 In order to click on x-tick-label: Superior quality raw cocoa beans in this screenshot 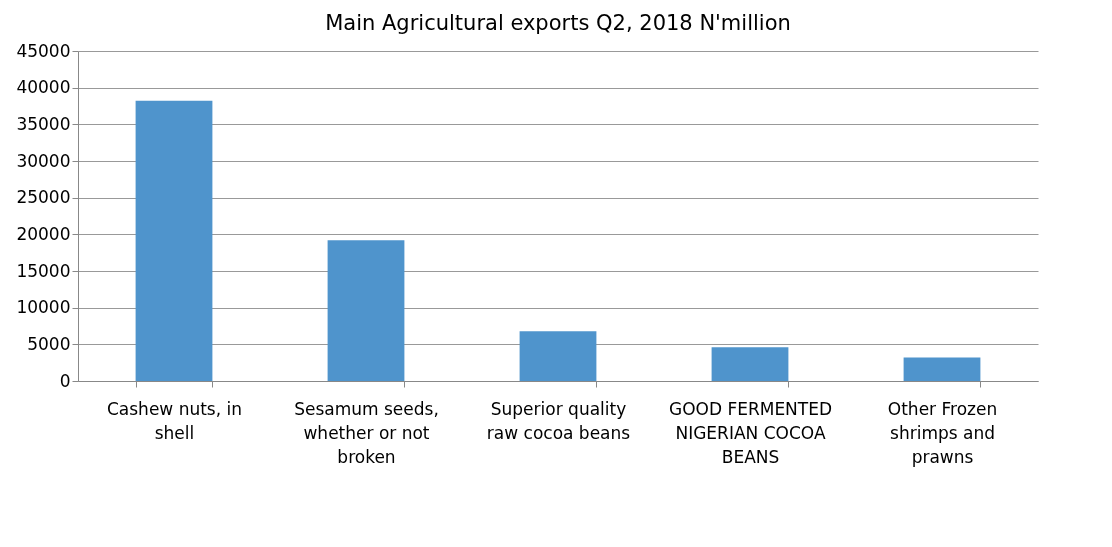, I will do `click(558, 420)`.